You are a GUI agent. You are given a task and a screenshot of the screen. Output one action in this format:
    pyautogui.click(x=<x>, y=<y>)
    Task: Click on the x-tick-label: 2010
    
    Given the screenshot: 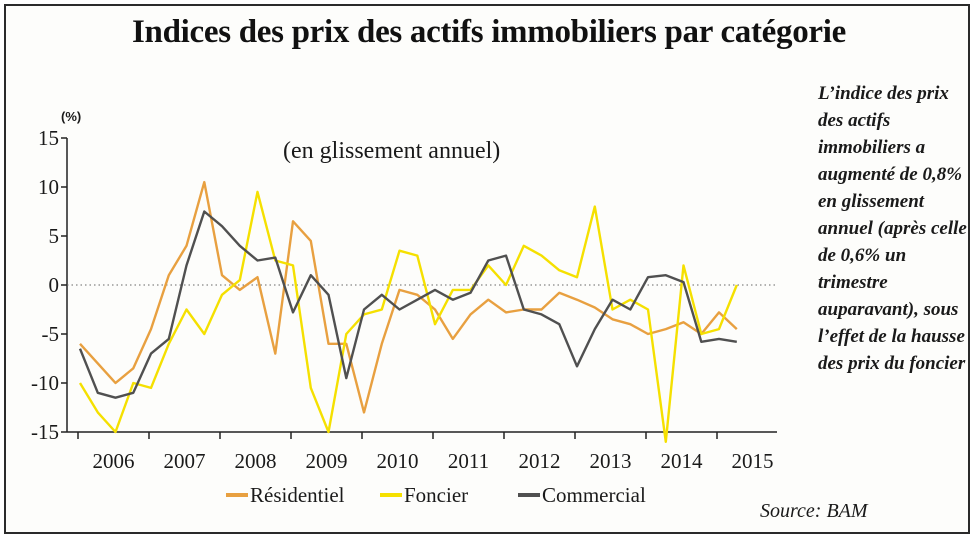 What is the action you would take?
    pyautogui.click(x=398, y=461)
    